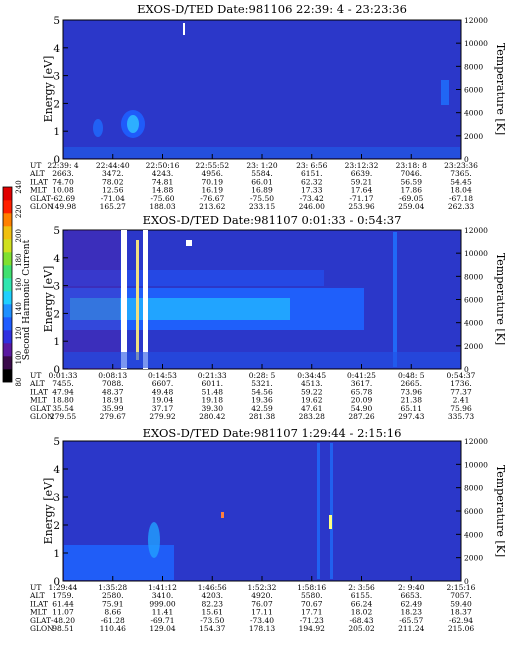 Image resolution: width=505 pixels, height=653 pixels. Describe the element at coordinates (411, 628) in the screenshot. I see `table-cell-glon: 211.24` at that location.